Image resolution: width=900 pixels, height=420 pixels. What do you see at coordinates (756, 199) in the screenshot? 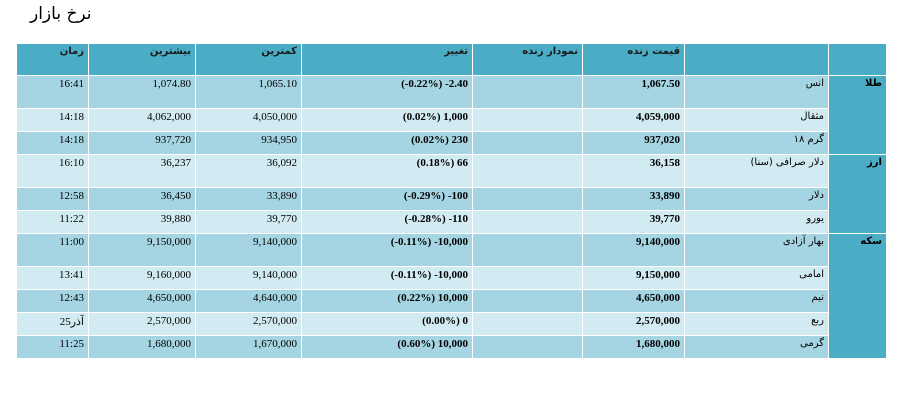
I see `item-name: دلار` at bounding box center [756, 199].